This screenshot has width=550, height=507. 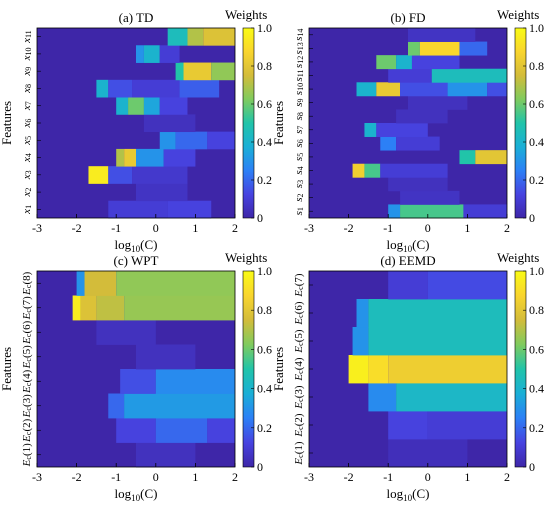 What do you see at coordinates (536, 349) in the screenshot?
I see `colorbar-tick-label: 0.6` at bounding box center [536, 349].